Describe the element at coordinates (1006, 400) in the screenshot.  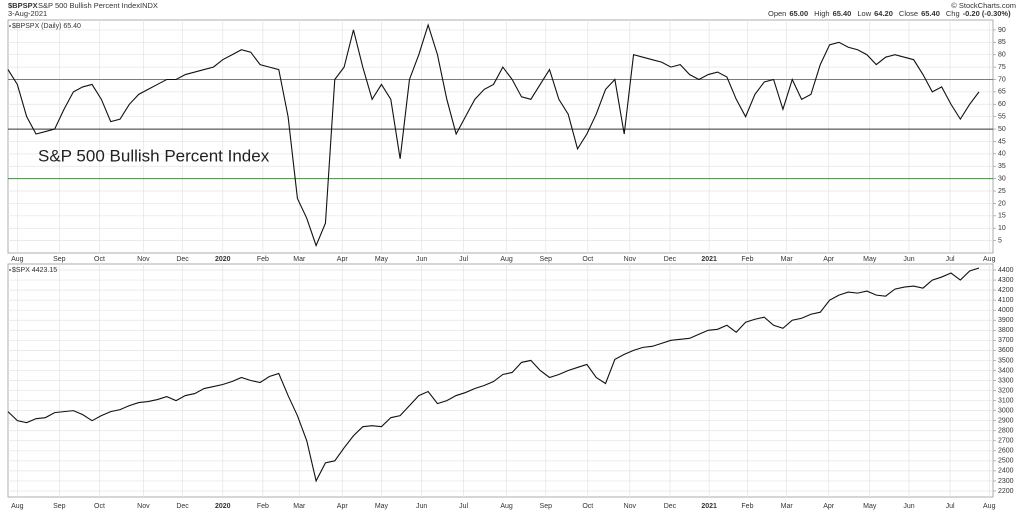
I see `y-tick-label: 3100` at that location.